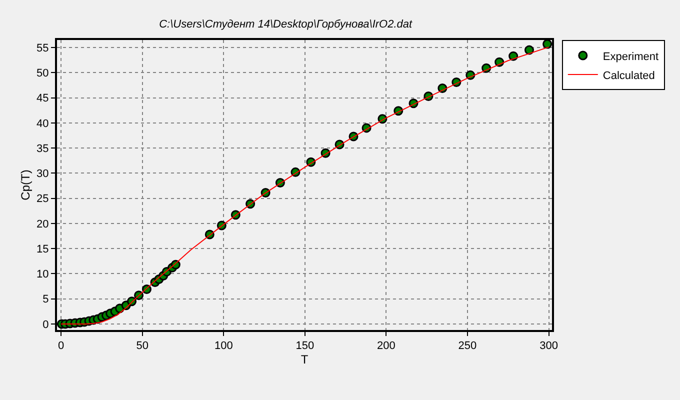 The image size is (680, 400). What do you see at coordinates (42, 124) in the screenshot?
I see `y-tick-label: 40` at bounding box center [42, 124].